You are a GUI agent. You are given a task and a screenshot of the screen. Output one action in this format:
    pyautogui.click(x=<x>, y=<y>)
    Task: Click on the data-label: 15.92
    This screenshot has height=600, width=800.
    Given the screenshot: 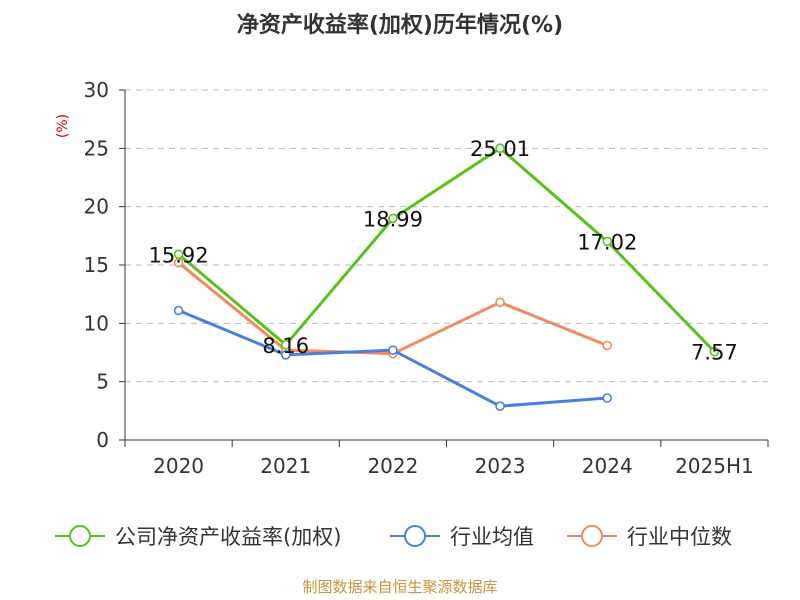 What is the action you would take?
    pyautogui.click(x=179, y=255)
    